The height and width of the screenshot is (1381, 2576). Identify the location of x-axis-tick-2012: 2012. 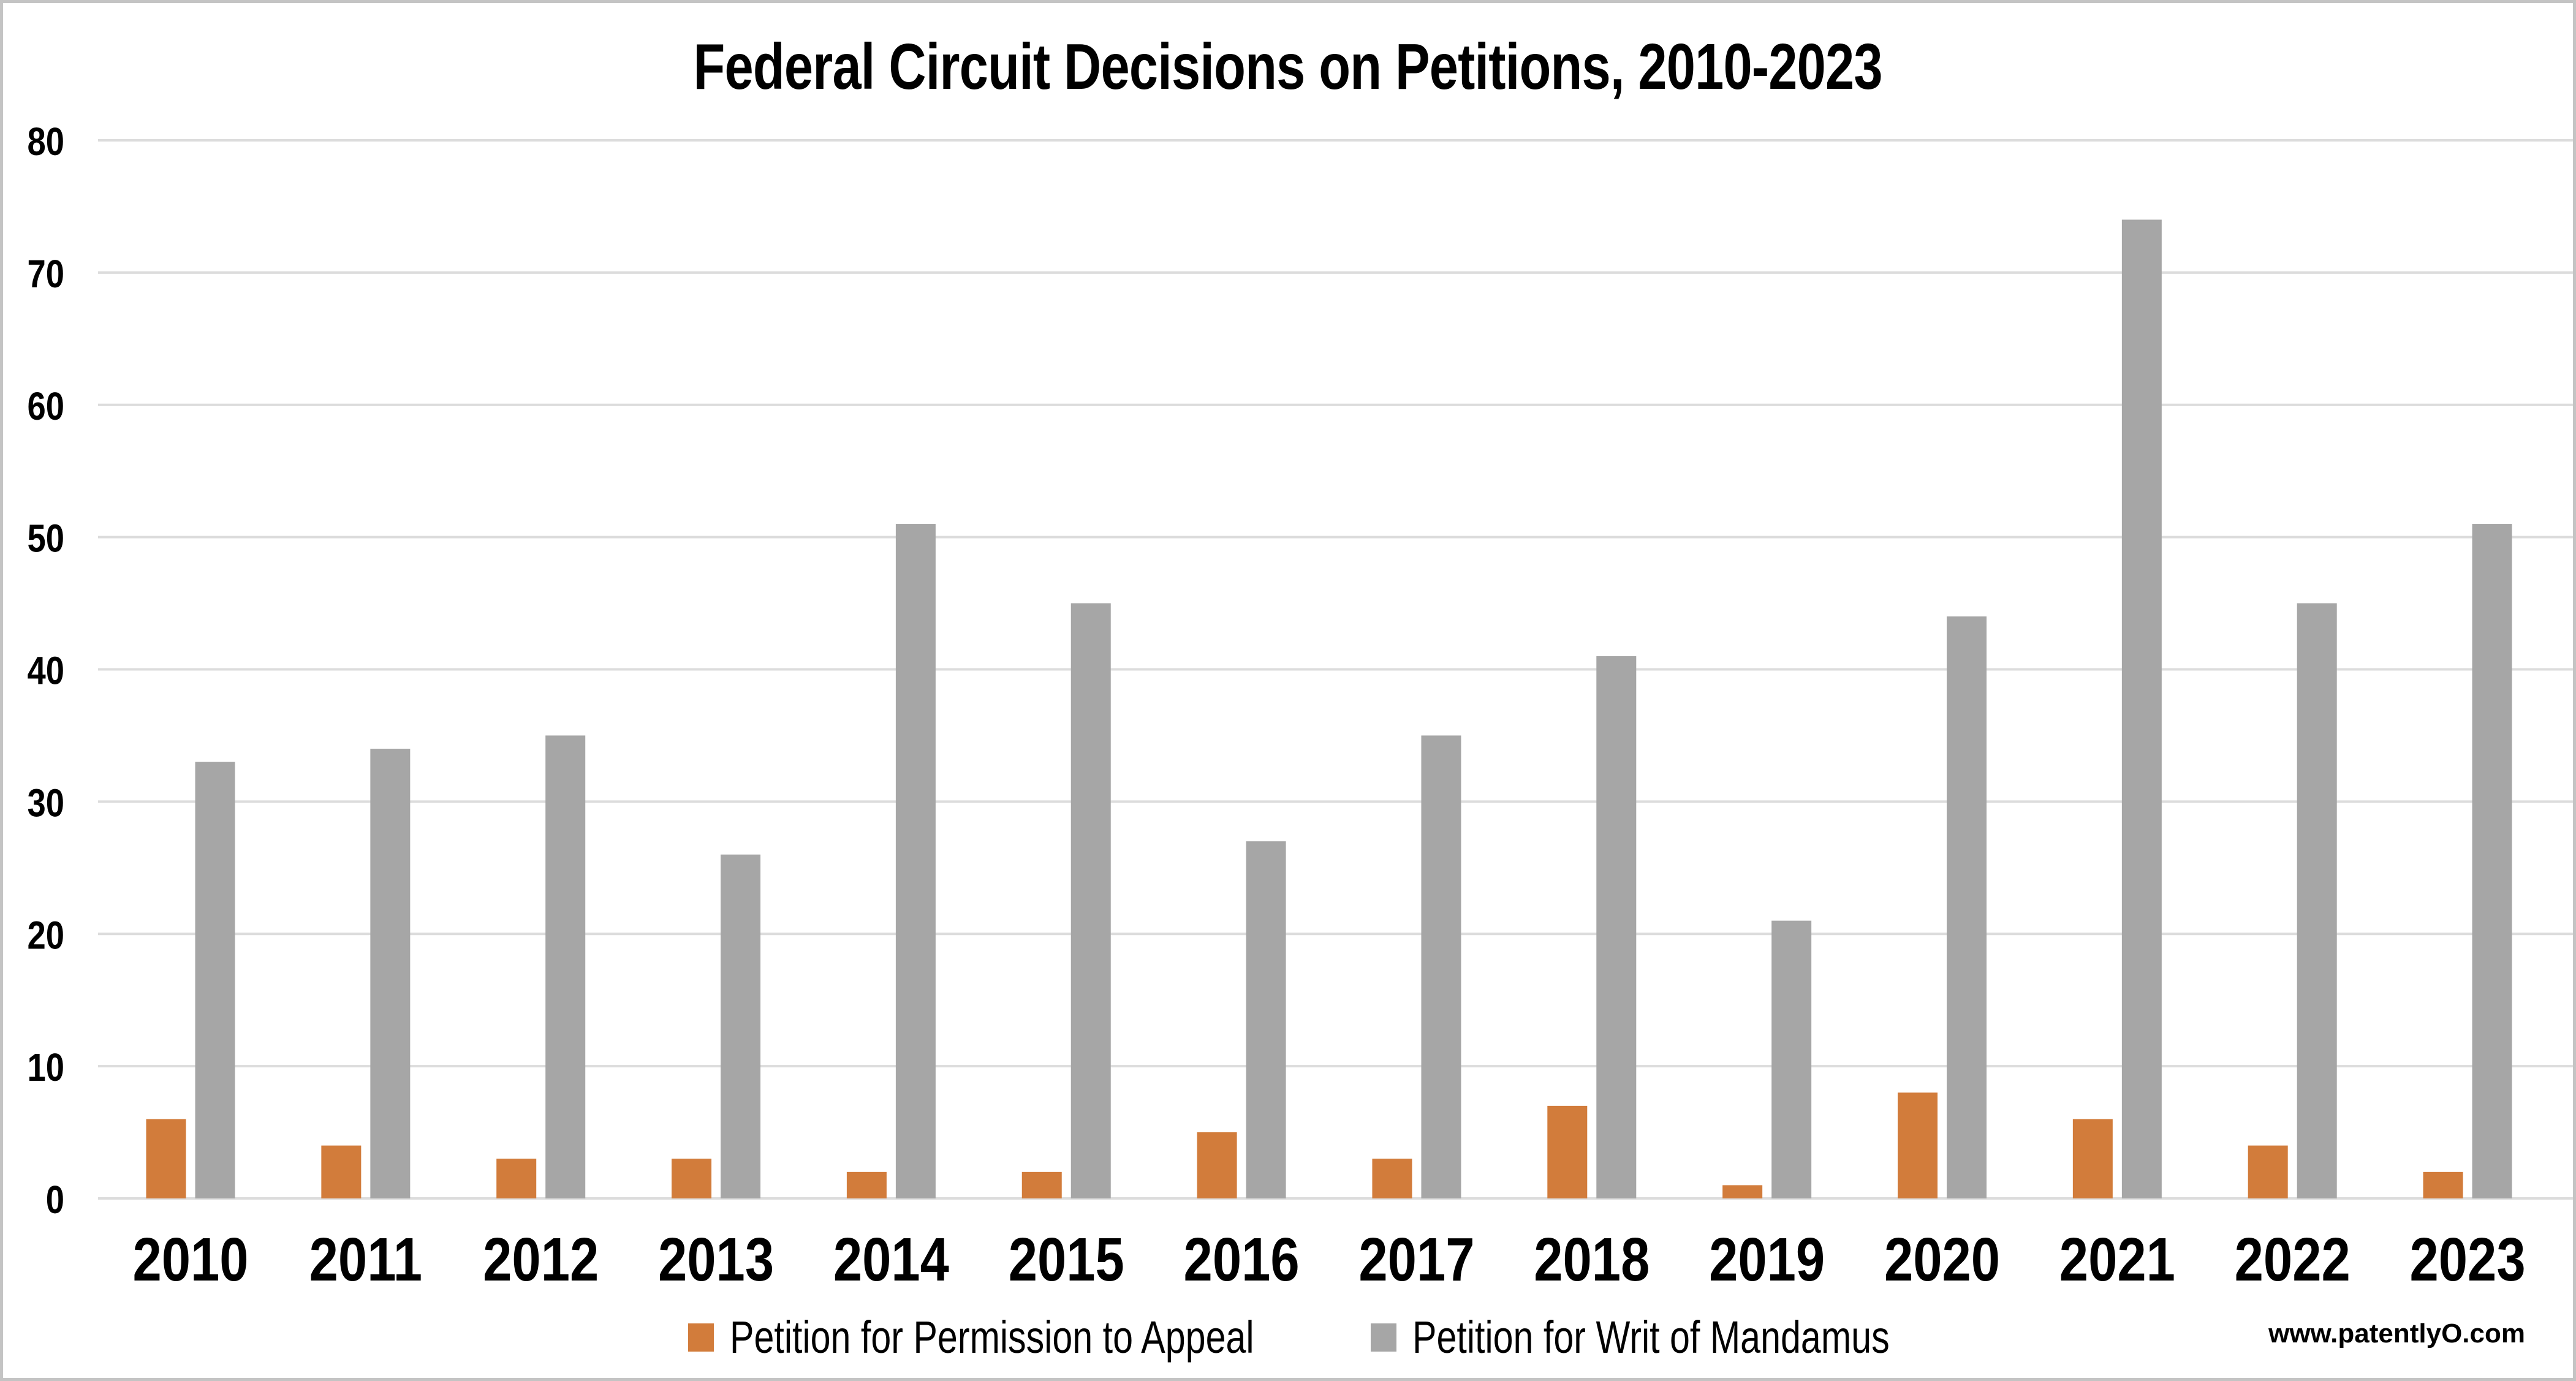
(541, 1259).